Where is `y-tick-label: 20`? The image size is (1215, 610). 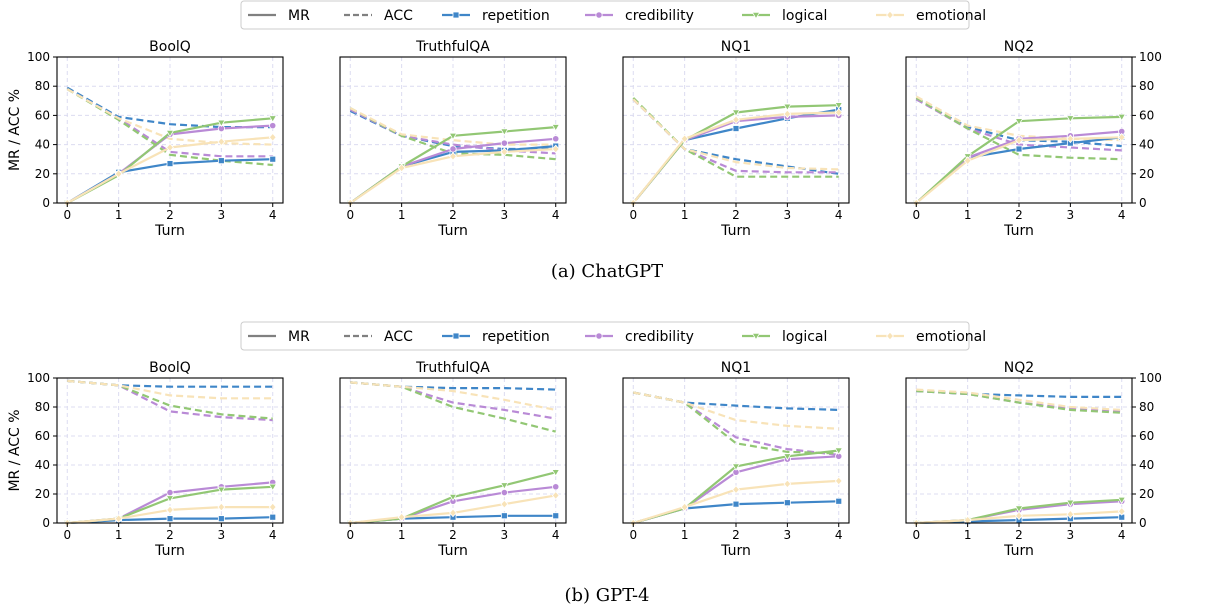 y-tick-label: 20 is located at coordinates (1146, 494).